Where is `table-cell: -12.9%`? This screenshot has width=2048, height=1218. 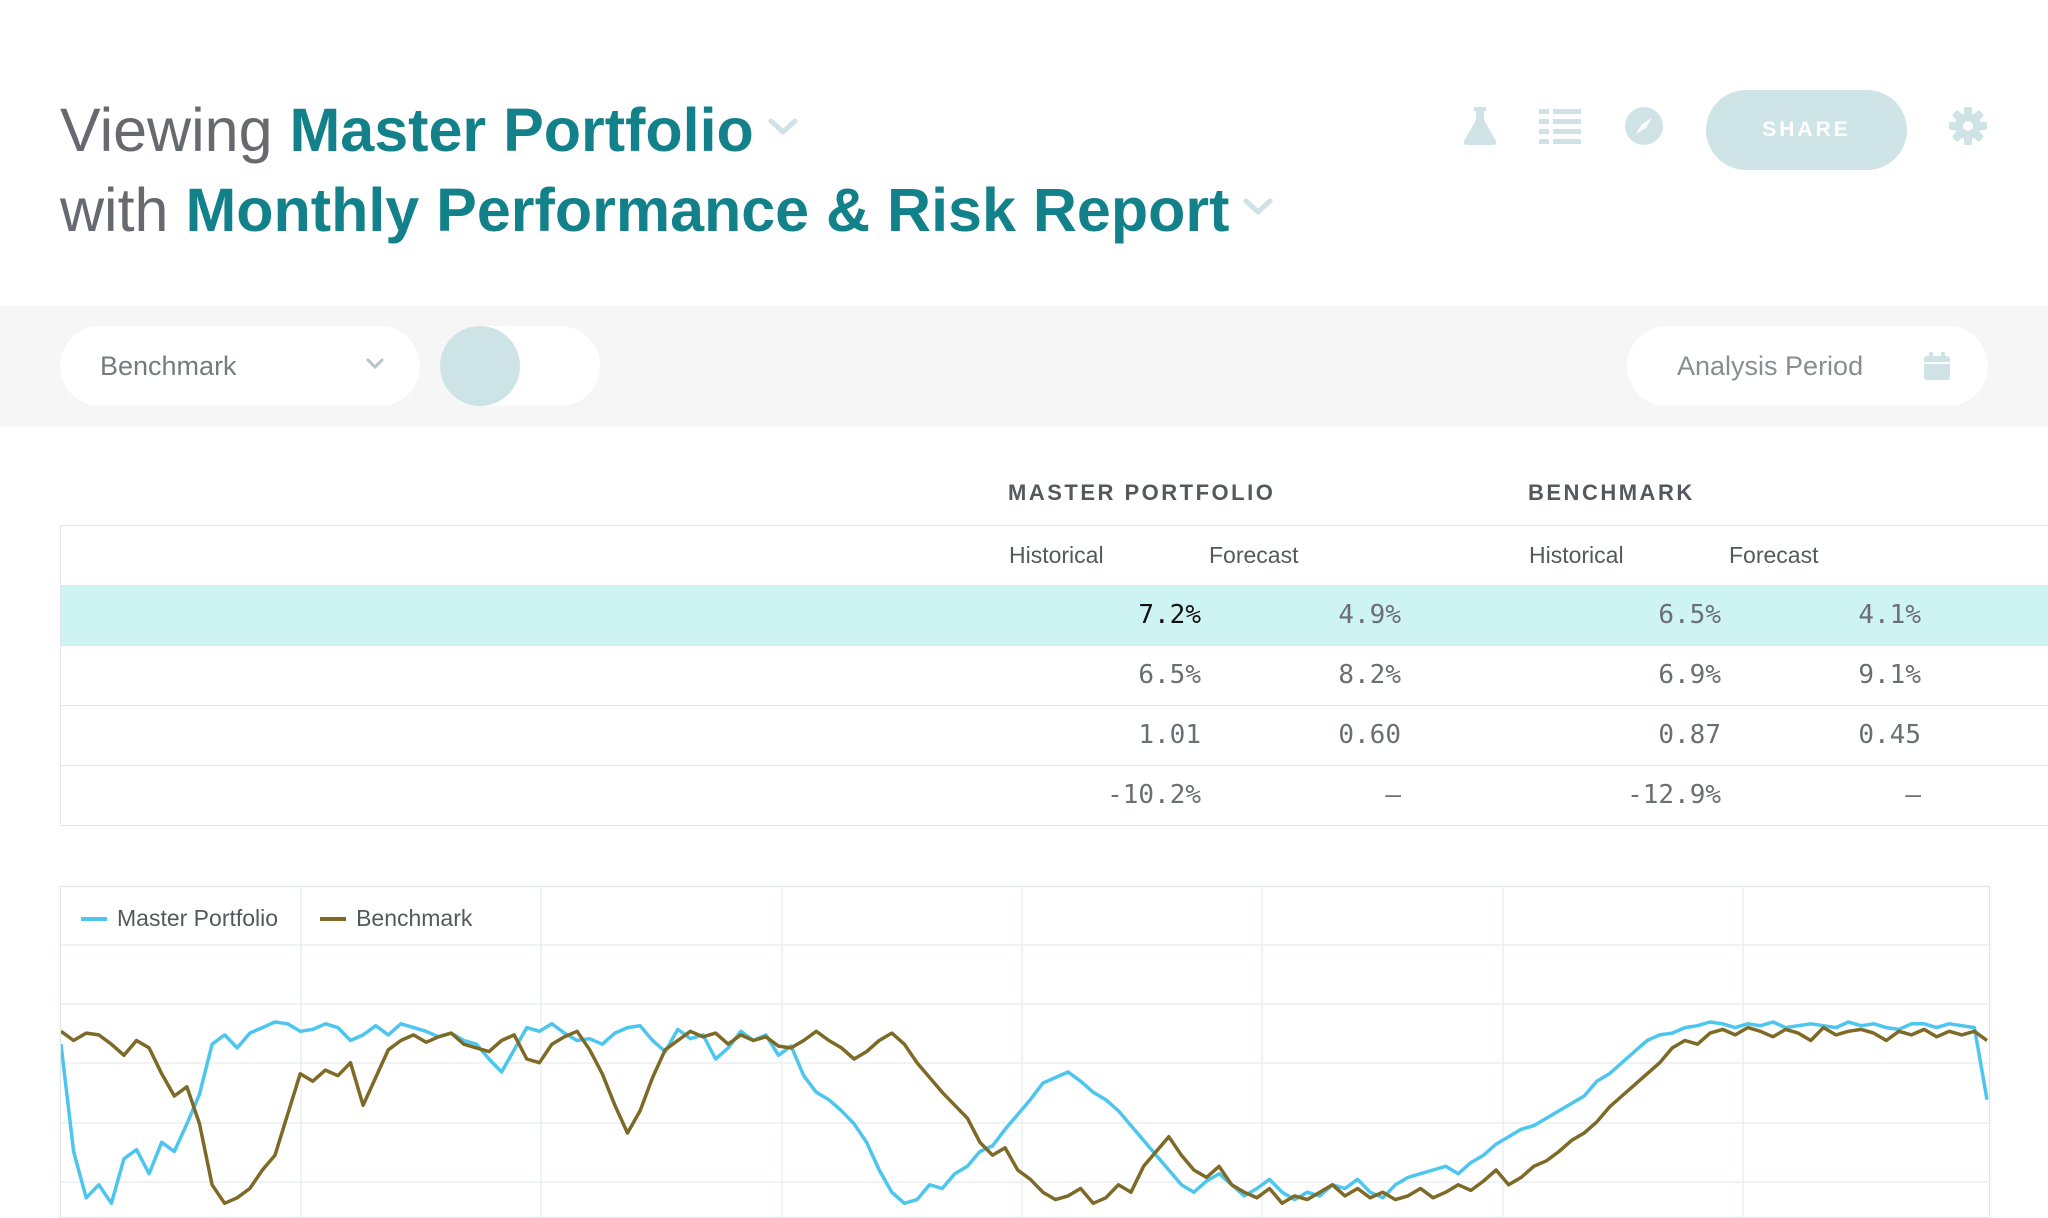
table-cell: -12.9% is located at coordinates (1674, 795).